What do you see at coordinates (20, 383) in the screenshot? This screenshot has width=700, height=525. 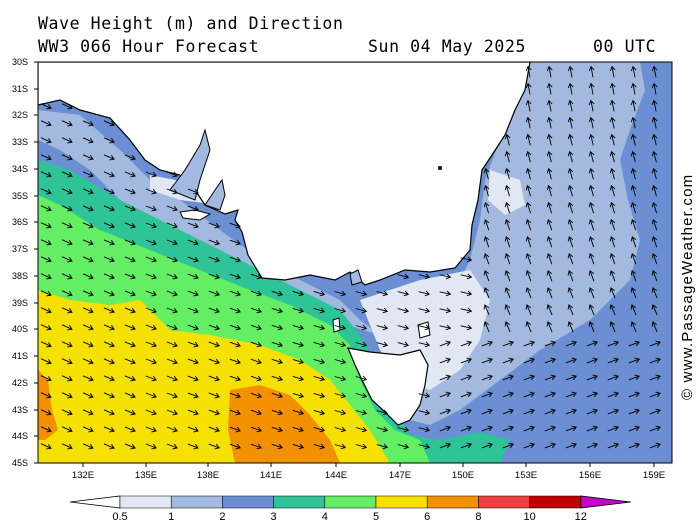 I see `lat-label: 42S` at bounding box center [20, 383].